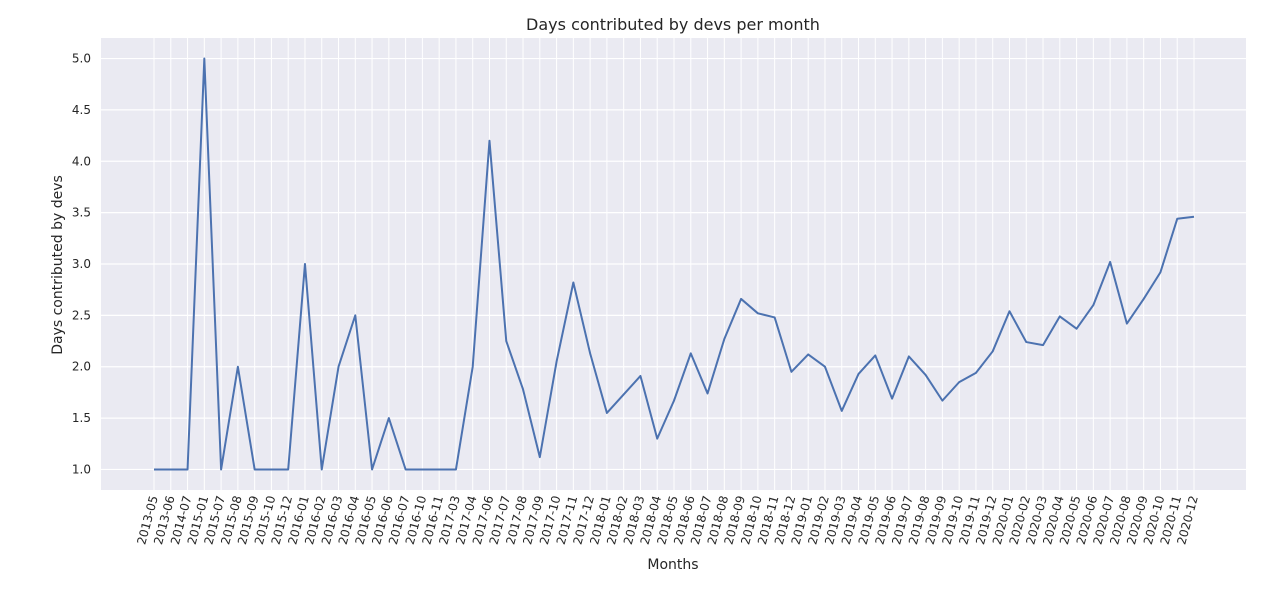  I want to click on x-axis-label: Months, so click(672, 565).